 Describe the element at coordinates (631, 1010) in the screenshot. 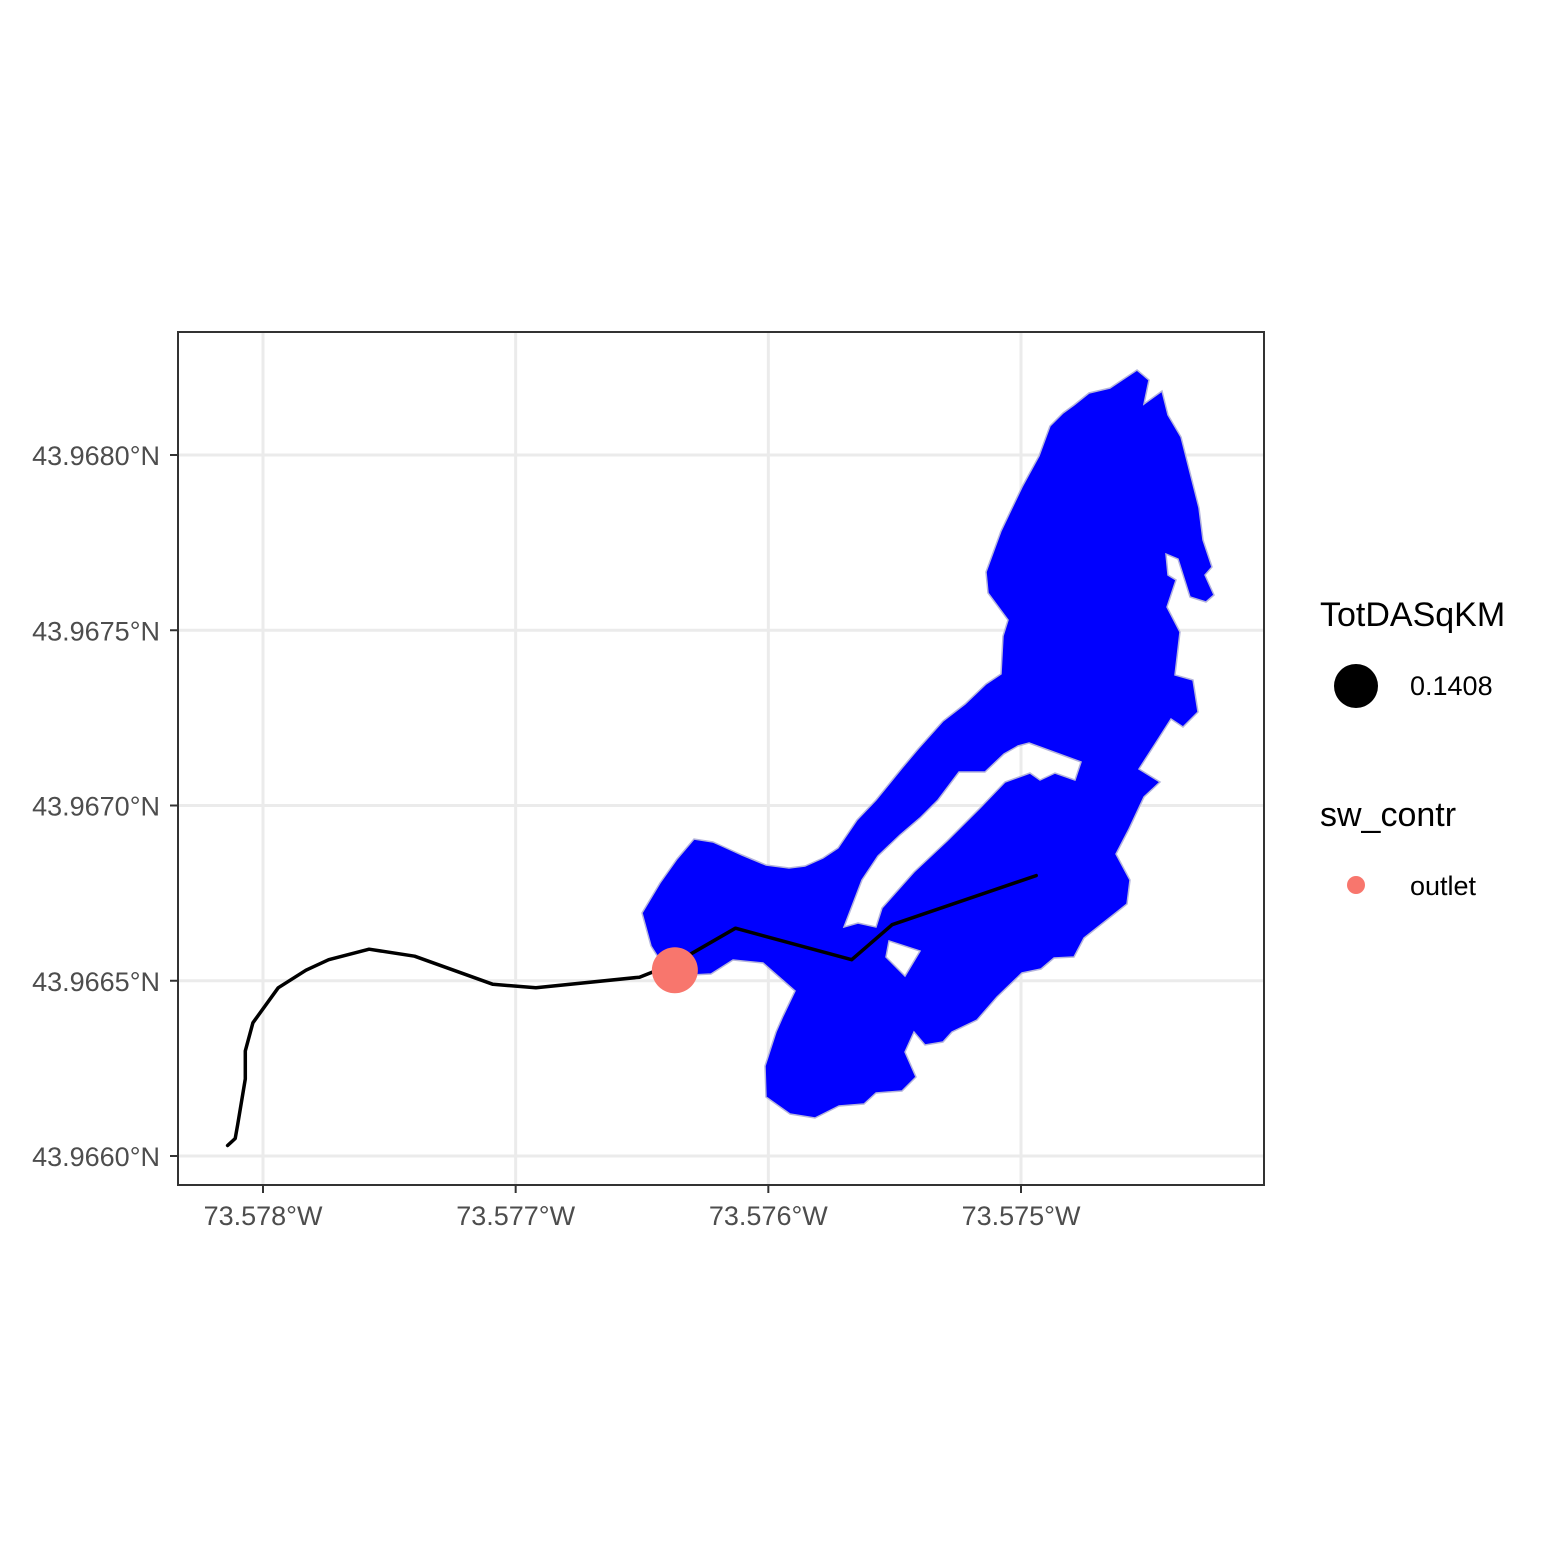

I see `flowline` at that location.